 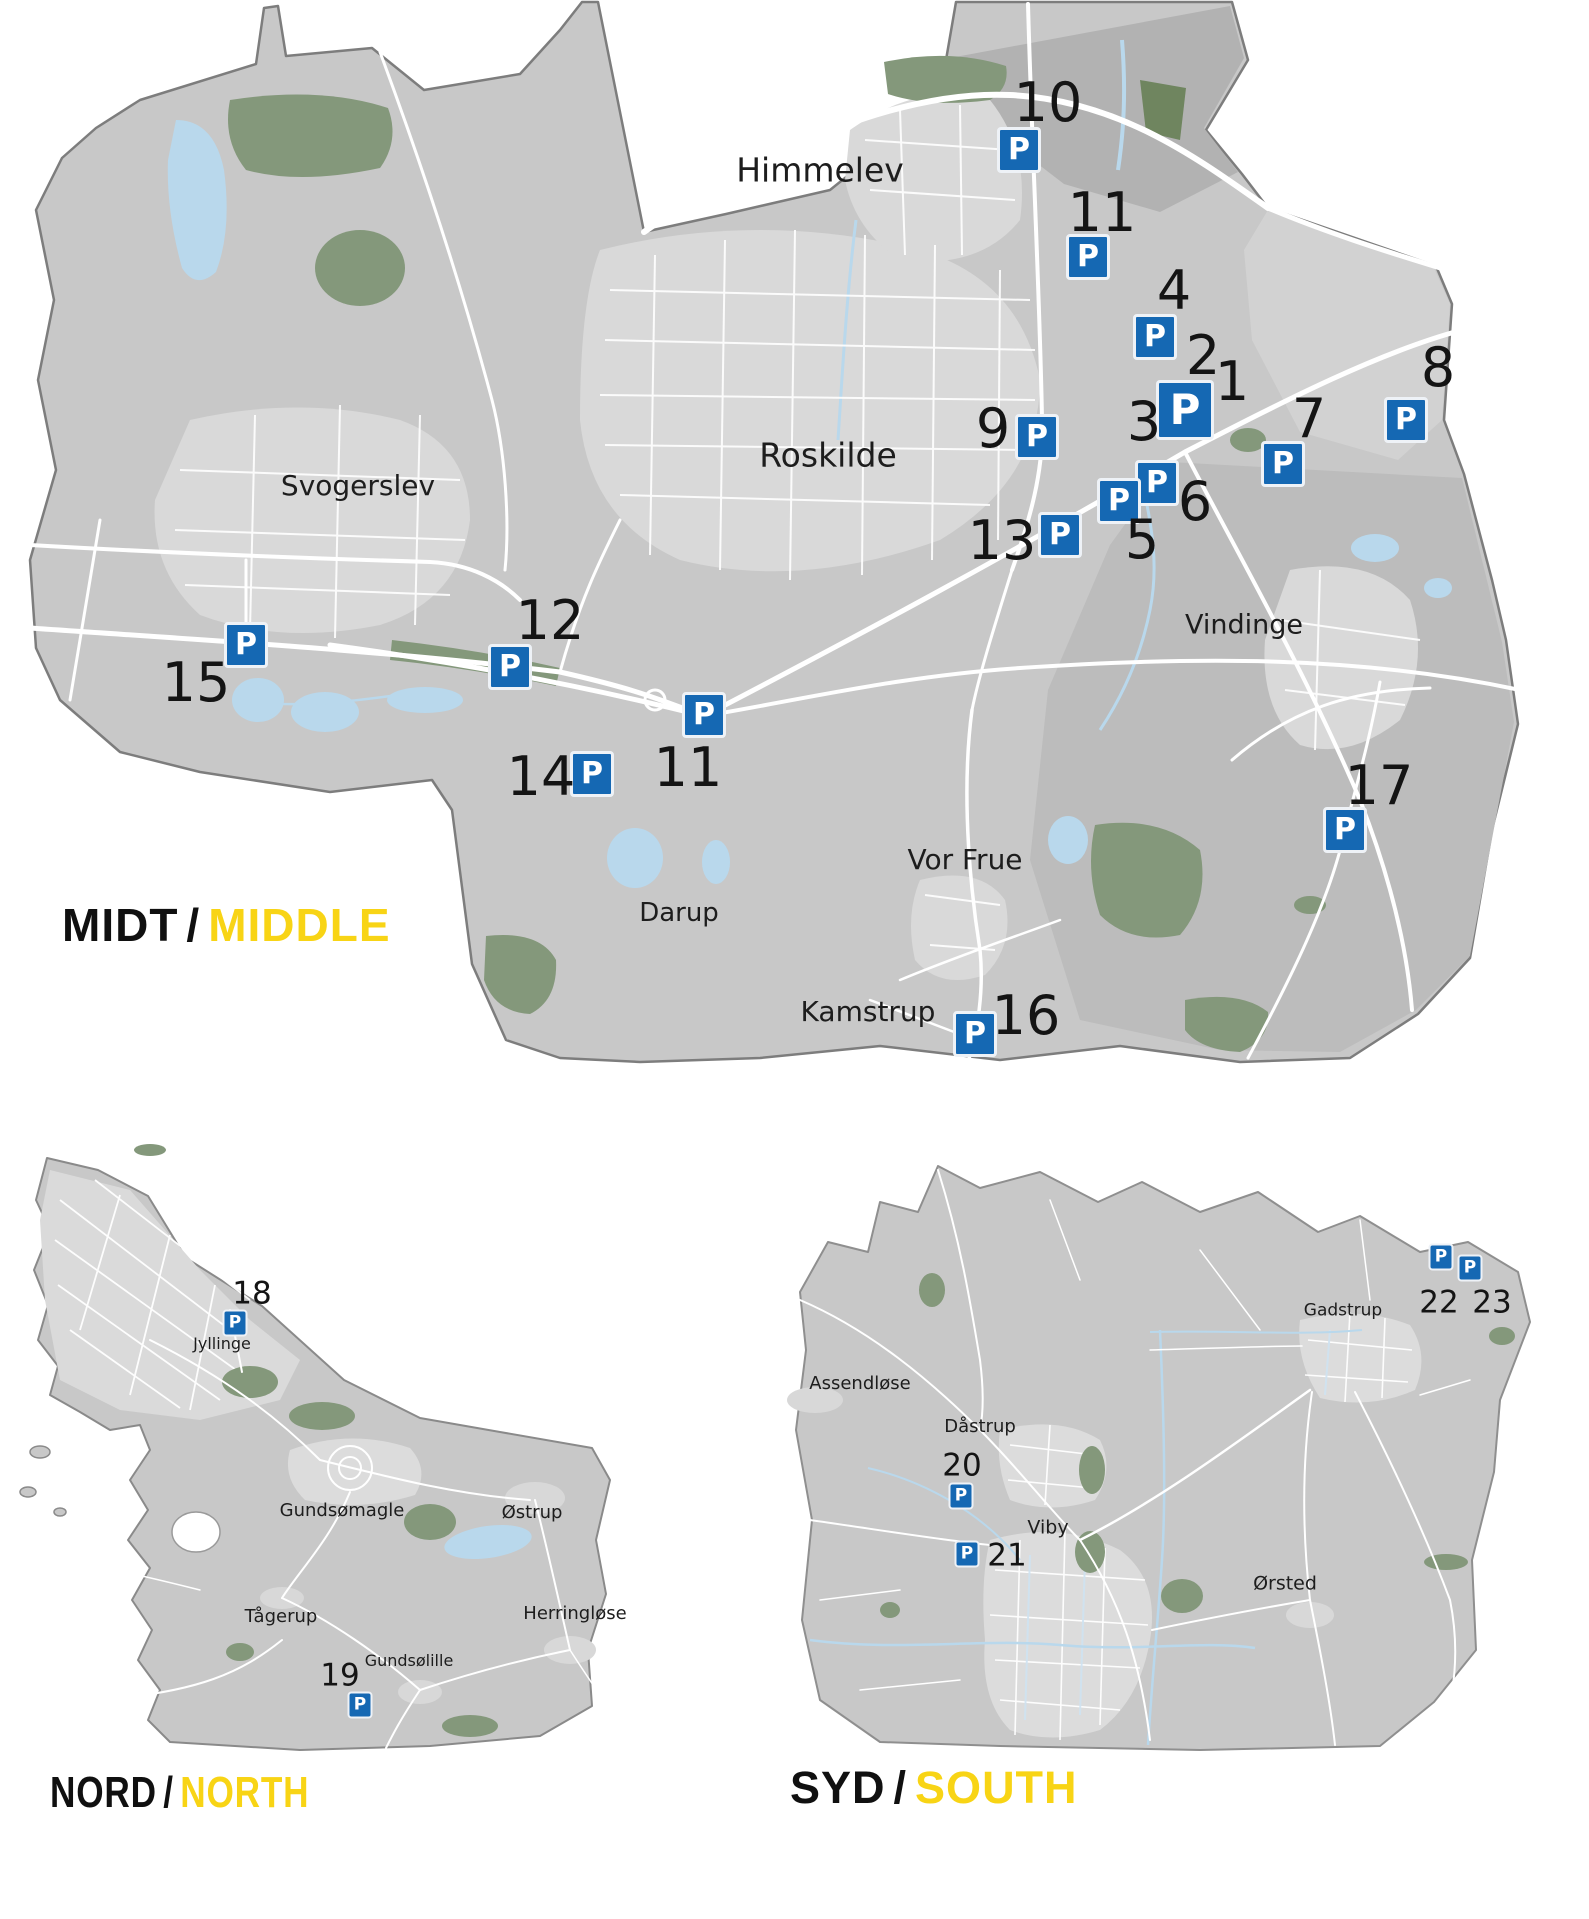 What do you see at coordinates (120, 925) in the screenshot?
I see `section-midt-da: MIDT` at bounding box center [120, 925].